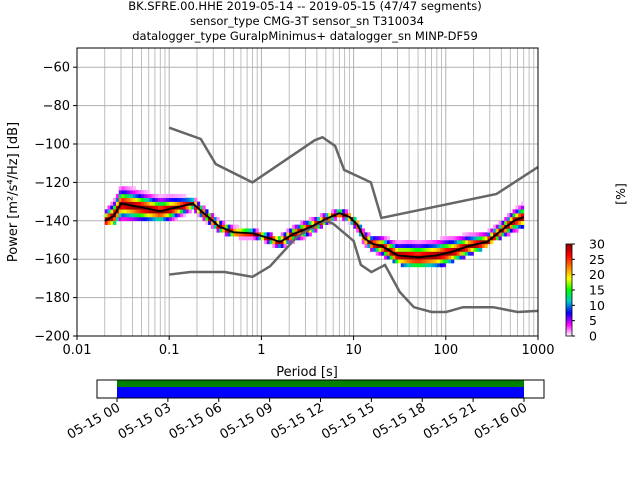  What do you see at coordinates (307, 372) in the screenshot?
I see `x-axis-label: Period [s]` at bounding box center [307, 372].